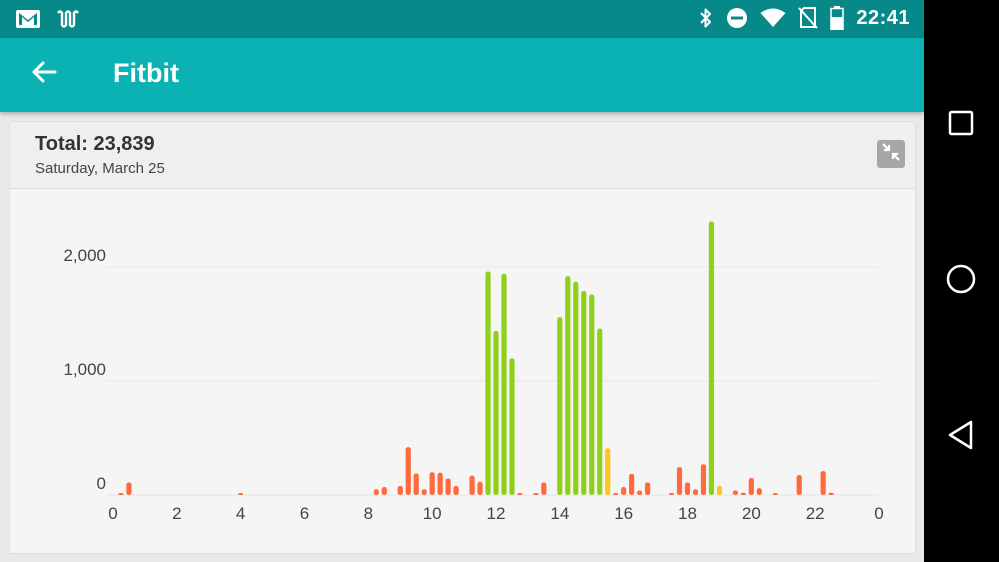 The image size is (999, 562). I want to click on x-tick-label: 10, so click(432, 513).